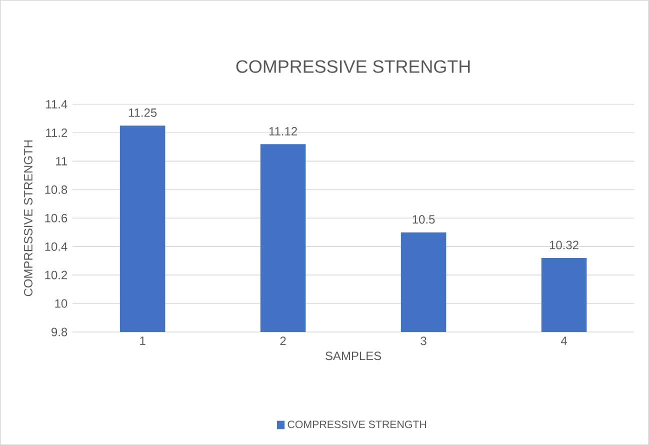 Image resolution: width=649 pixels, height=445 pixels. What do you see at coordinates (56, 246) in the screenshot?
I see `y-tick-label: 10.4` at bounding box center [56, 246].